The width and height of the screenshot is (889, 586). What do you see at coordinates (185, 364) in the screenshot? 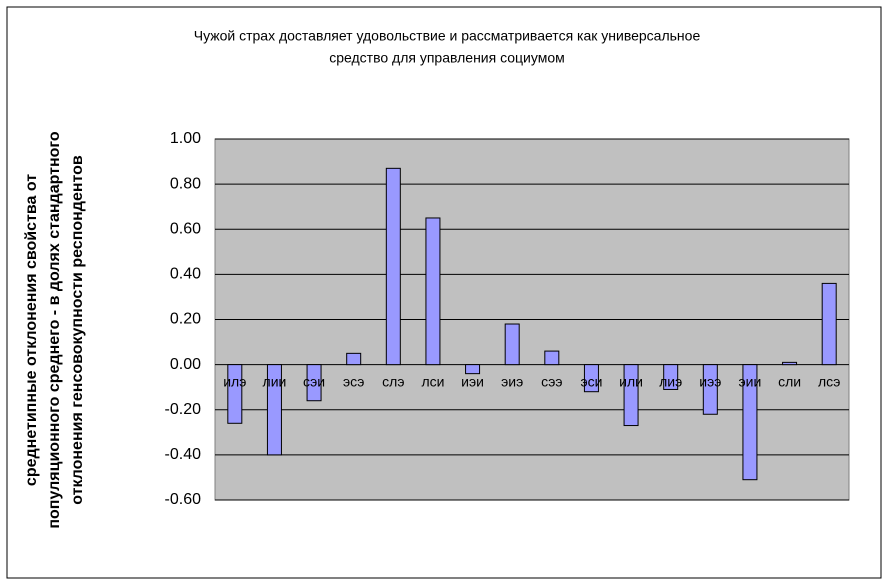
I see `y-tick-label: 0.00` at bounding box center [185, 364].